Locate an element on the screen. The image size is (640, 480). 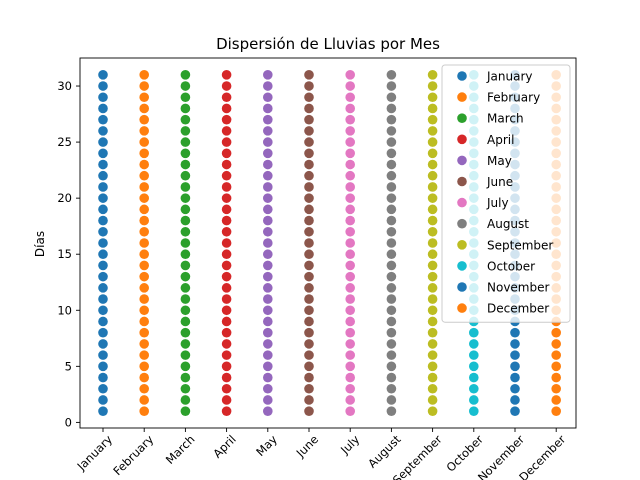
y-tick-label: 15 is located at coordinates (64, 254).